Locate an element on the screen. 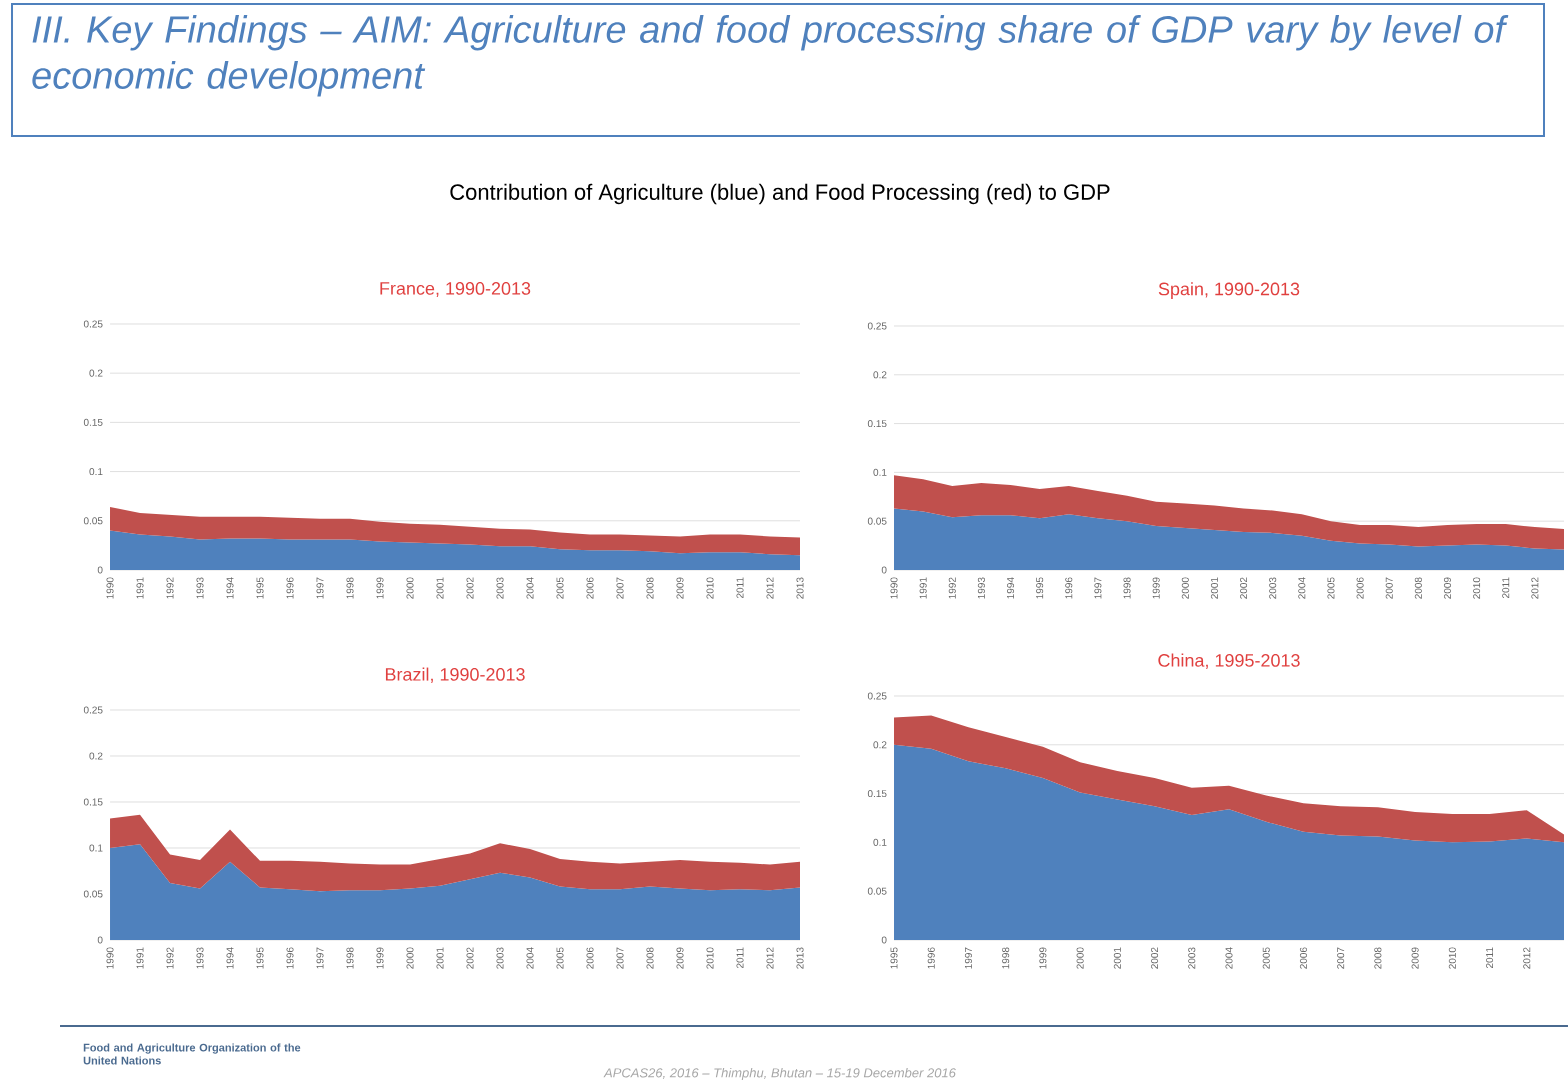 This screenshot has width=1568, height=1090. chart-title: Spain, 1990-2013 is located at coordinates (1229, 290).